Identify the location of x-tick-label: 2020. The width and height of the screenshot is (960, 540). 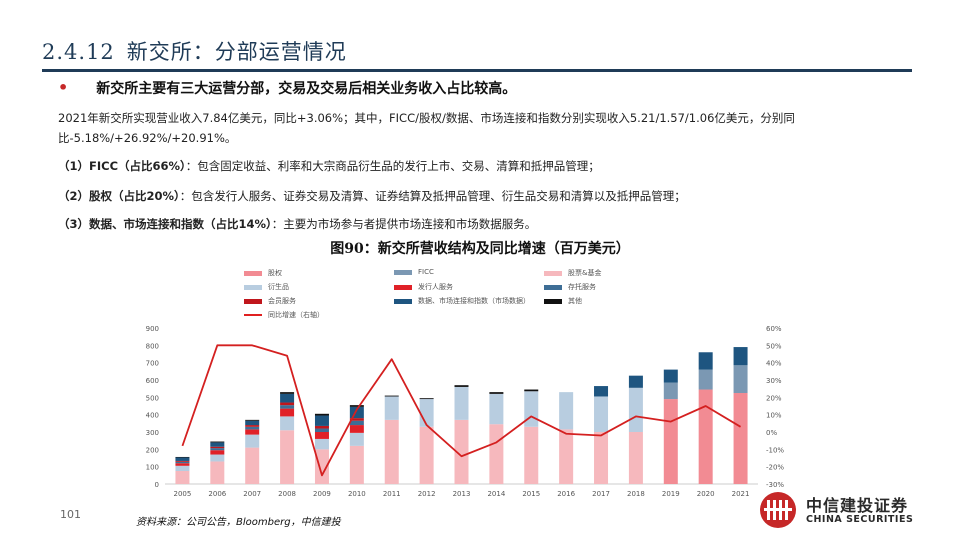
(706, 494).